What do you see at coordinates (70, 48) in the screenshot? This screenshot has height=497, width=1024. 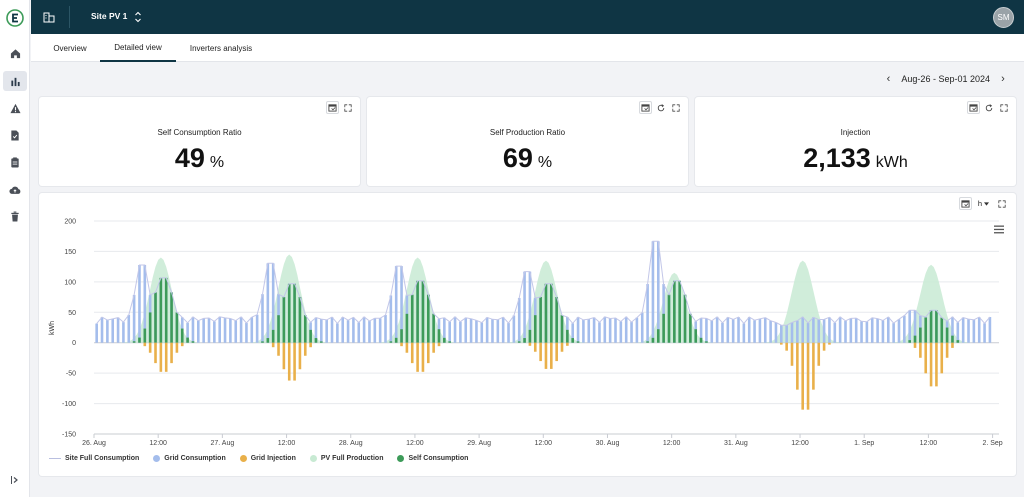 I see `tab-overview: Overview` at bounding box center [70, 48].